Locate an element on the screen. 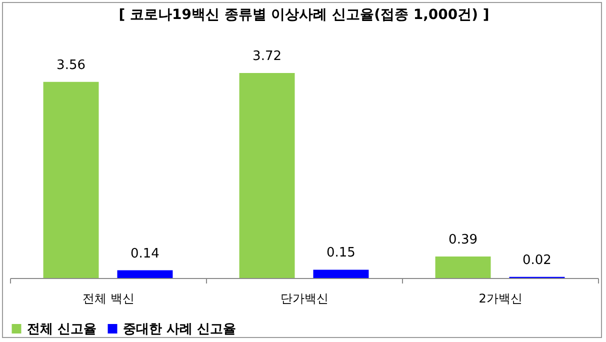 This screenshot has height=342, width=606. chart-title: [ 코로나19백신 종류별 이상사례 신고율(접종 1,000건) ] is located at coordinates (304, 15).